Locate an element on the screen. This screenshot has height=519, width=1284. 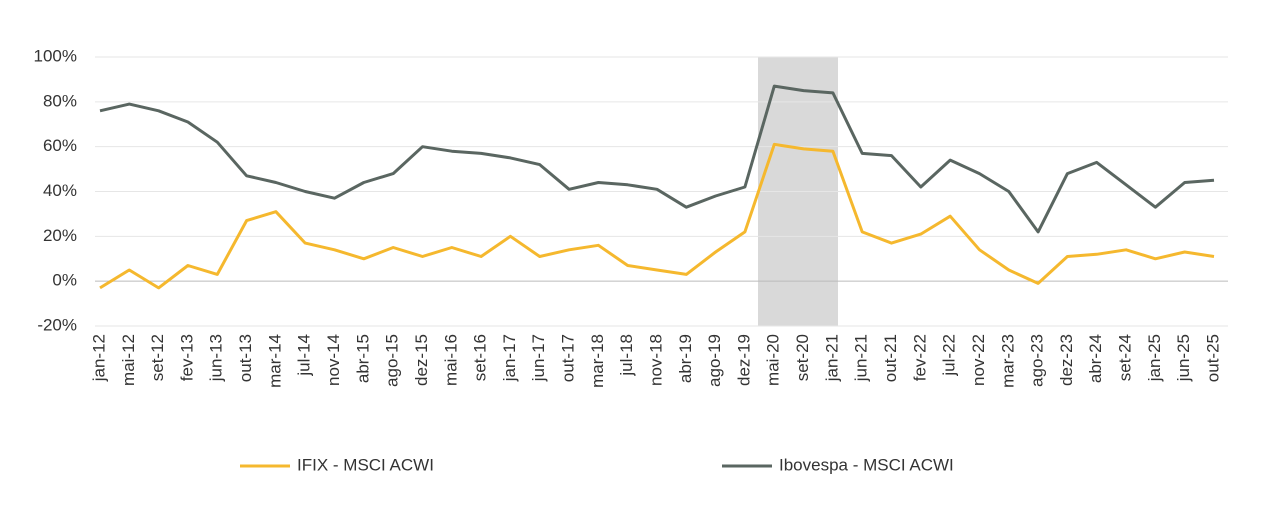
legend-label: Ibovespa - MSCI ACWI is located at coordinates (866, 464).